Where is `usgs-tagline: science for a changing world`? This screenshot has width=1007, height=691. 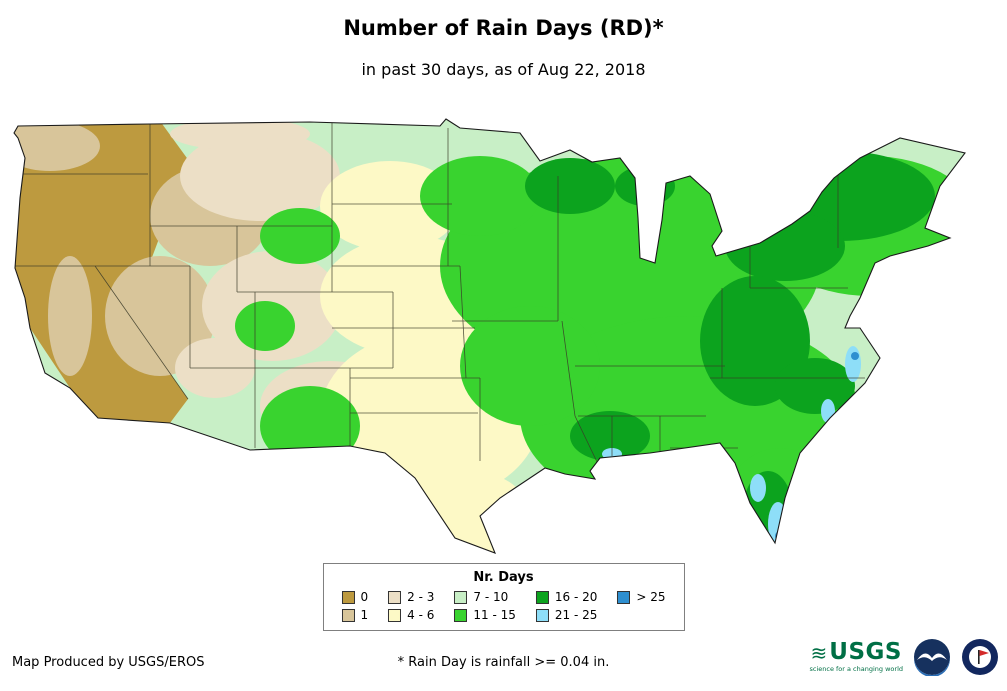
usgs-tagline: science for a changing world is located at coordinates (856, 669).